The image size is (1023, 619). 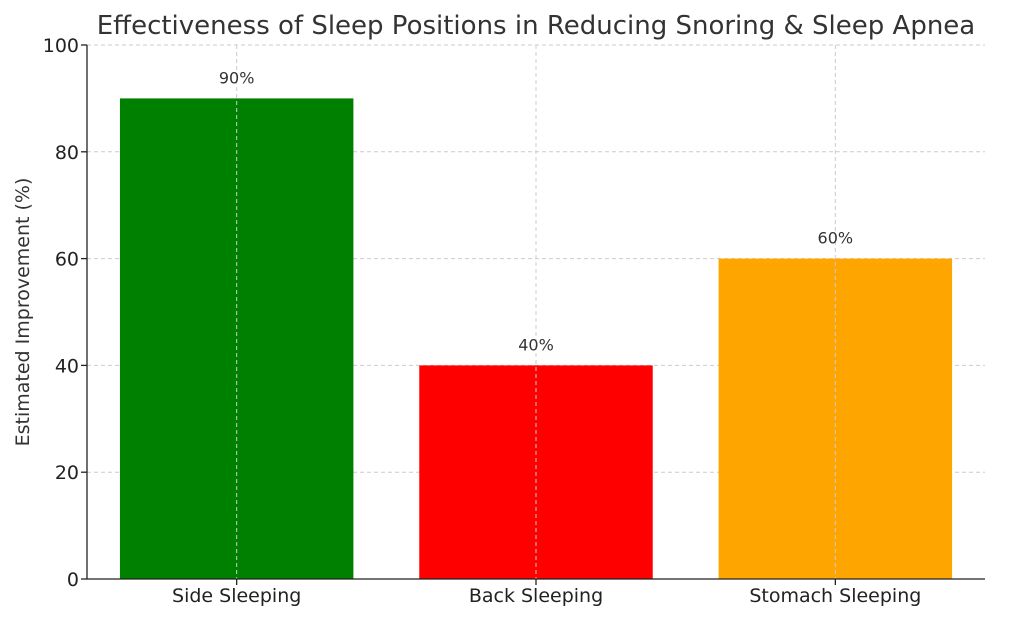 What do you see at coordinates (61, 46) in the screenshot?
I see `y-tick-label: 100` at bounding box center [61, 46].